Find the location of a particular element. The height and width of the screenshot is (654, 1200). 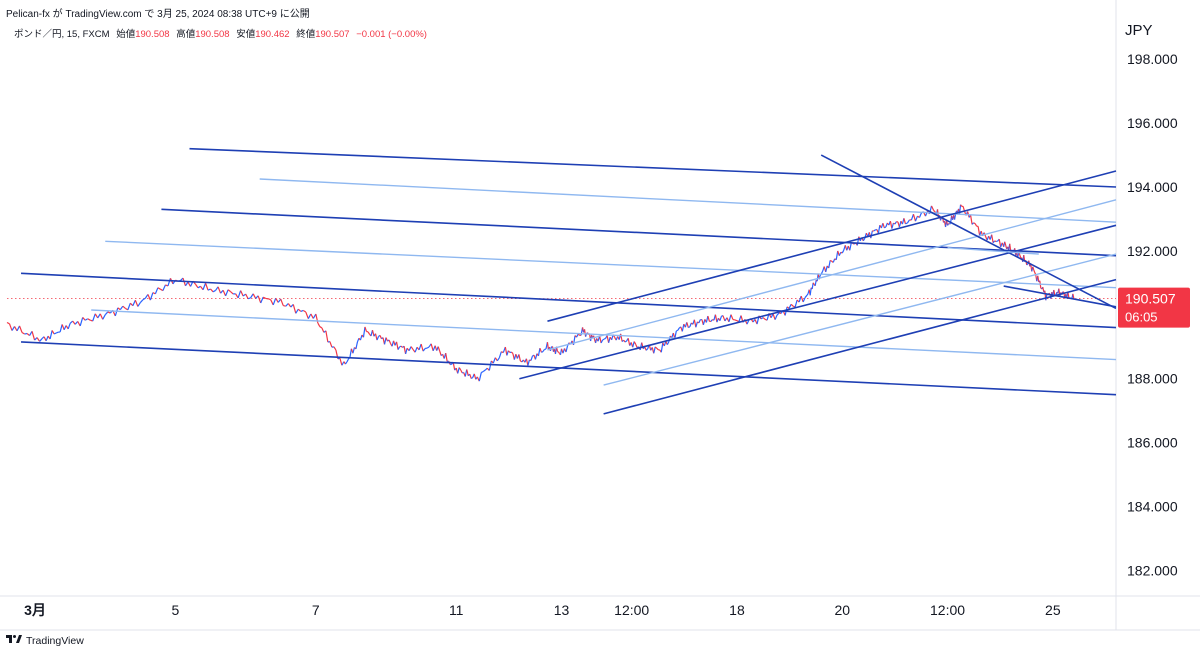

price-tag: 190.507 06:05 is located at coordinates (1154, 307).